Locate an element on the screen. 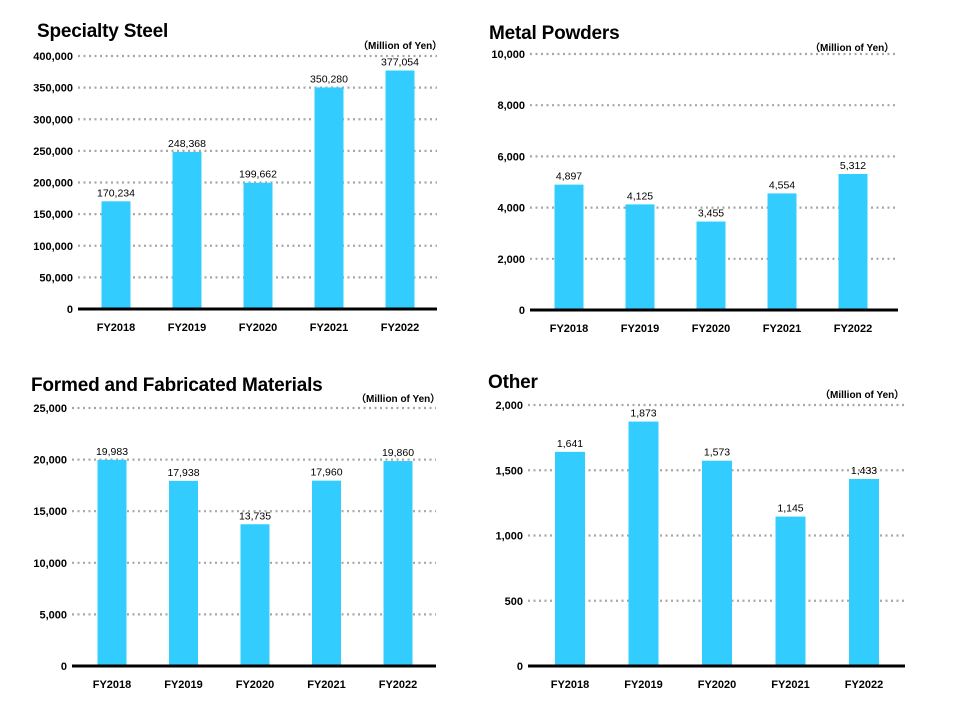 This screenshot has width=960, height=720. y-tick-label: 100,000 is located at coordinates (53, 247).